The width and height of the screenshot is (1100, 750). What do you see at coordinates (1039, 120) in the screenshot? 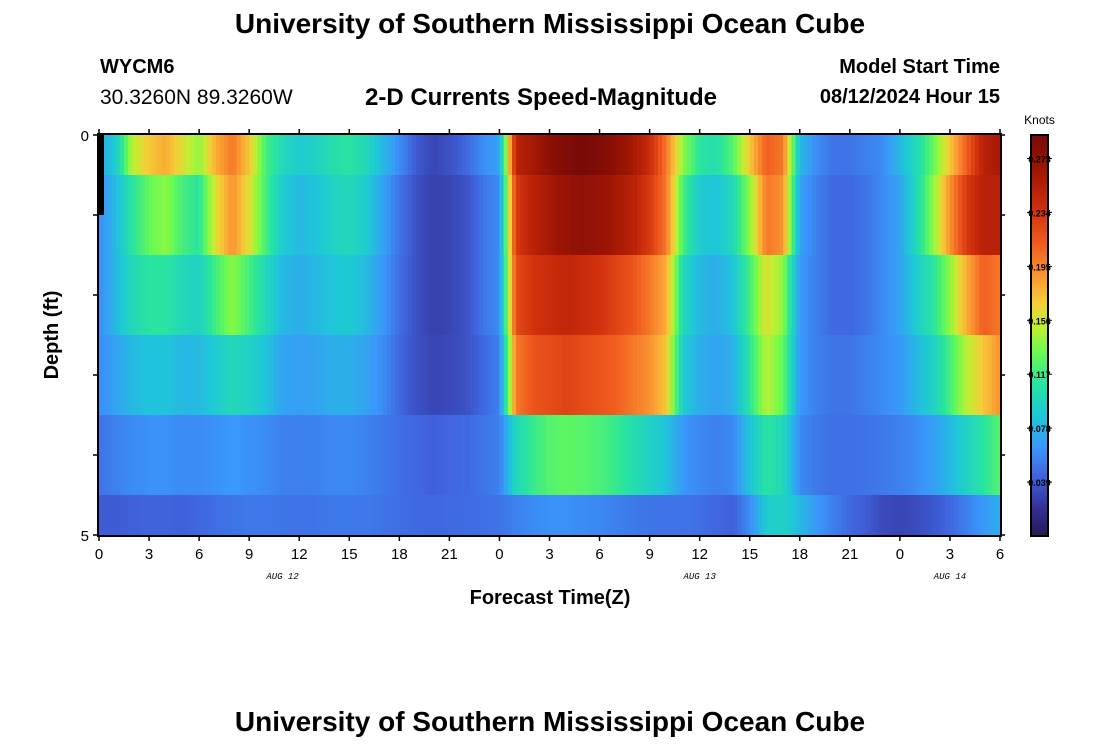
I see `colorbar-title: Knots` at bounding box center [1039, 120].